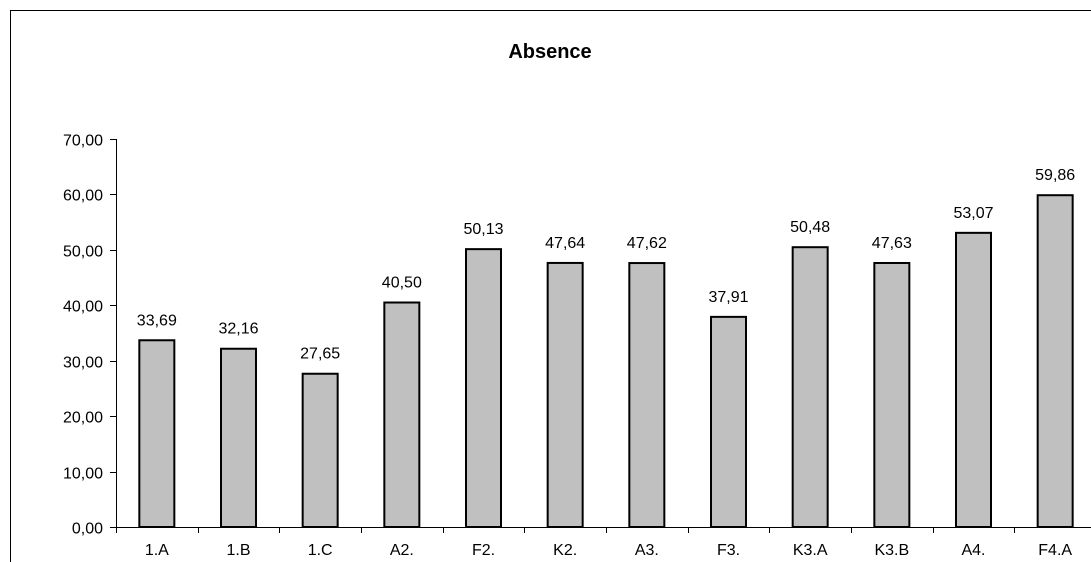 This screenshot has height=562, width=1091. What do you see at coordinates (402, 283) in the screenshot?
I see `data-label: 40,50` at bounding box center [402, 283].